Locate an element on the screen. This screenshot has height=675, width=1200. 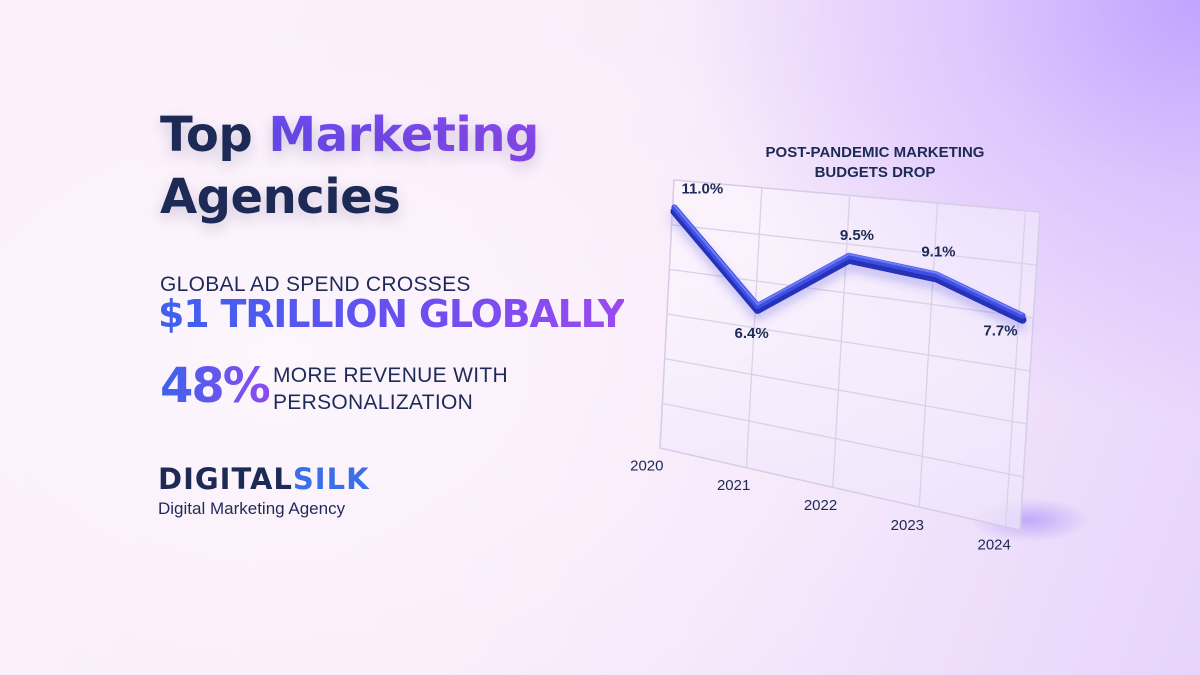
percent-stat: 48% is located at coordinates (215, 386).